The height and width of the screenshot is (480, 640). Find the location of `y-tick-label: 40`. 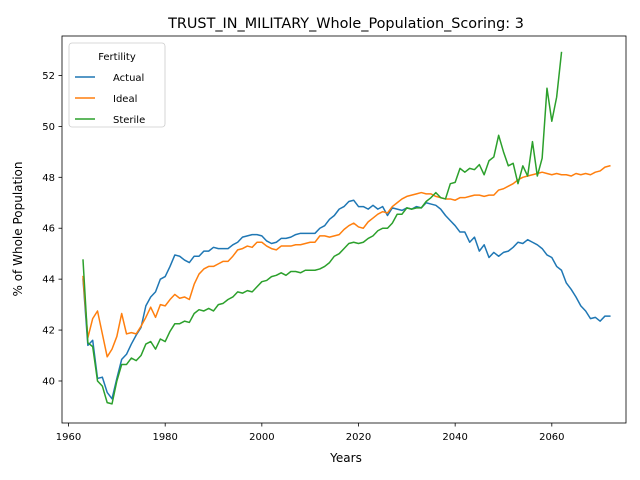

y-tick-label: 40 is located at coordinates (48, 381).